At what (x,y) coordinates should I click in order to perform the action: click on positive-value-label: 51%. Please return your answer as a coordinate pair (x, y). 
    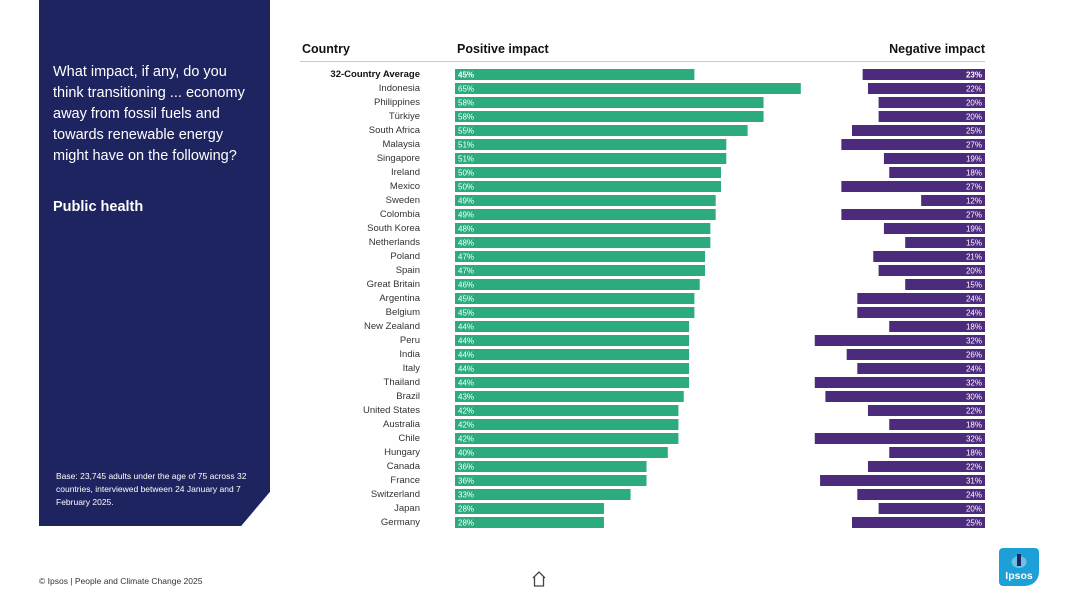
    Looking at the image, I should click on (466, 145).